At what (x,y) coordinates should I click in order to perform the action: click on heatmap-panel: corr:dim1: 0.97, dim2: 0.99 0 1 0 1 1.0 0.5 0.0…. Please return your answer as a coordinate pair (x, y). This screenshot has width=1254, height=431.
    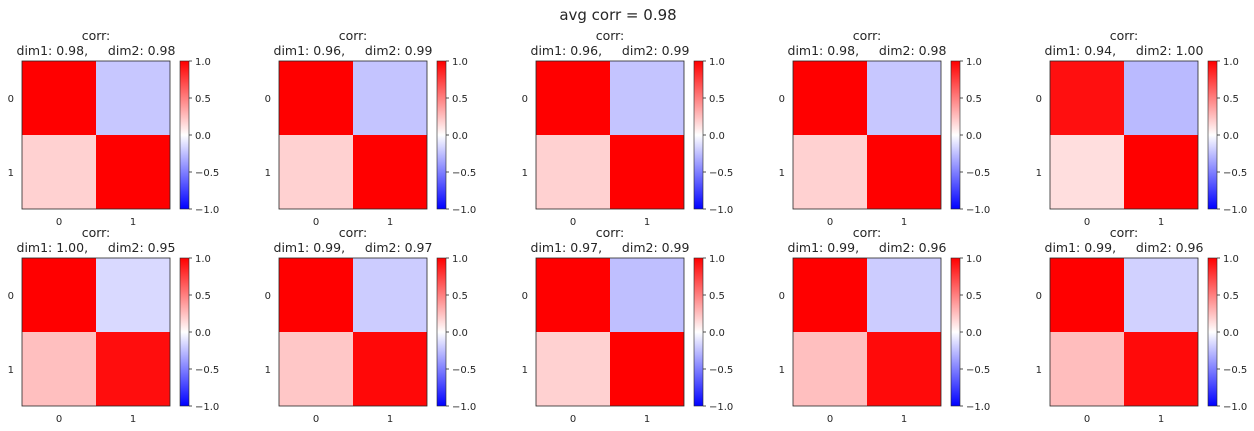
    Looking at the image, I should click on (628, 325).